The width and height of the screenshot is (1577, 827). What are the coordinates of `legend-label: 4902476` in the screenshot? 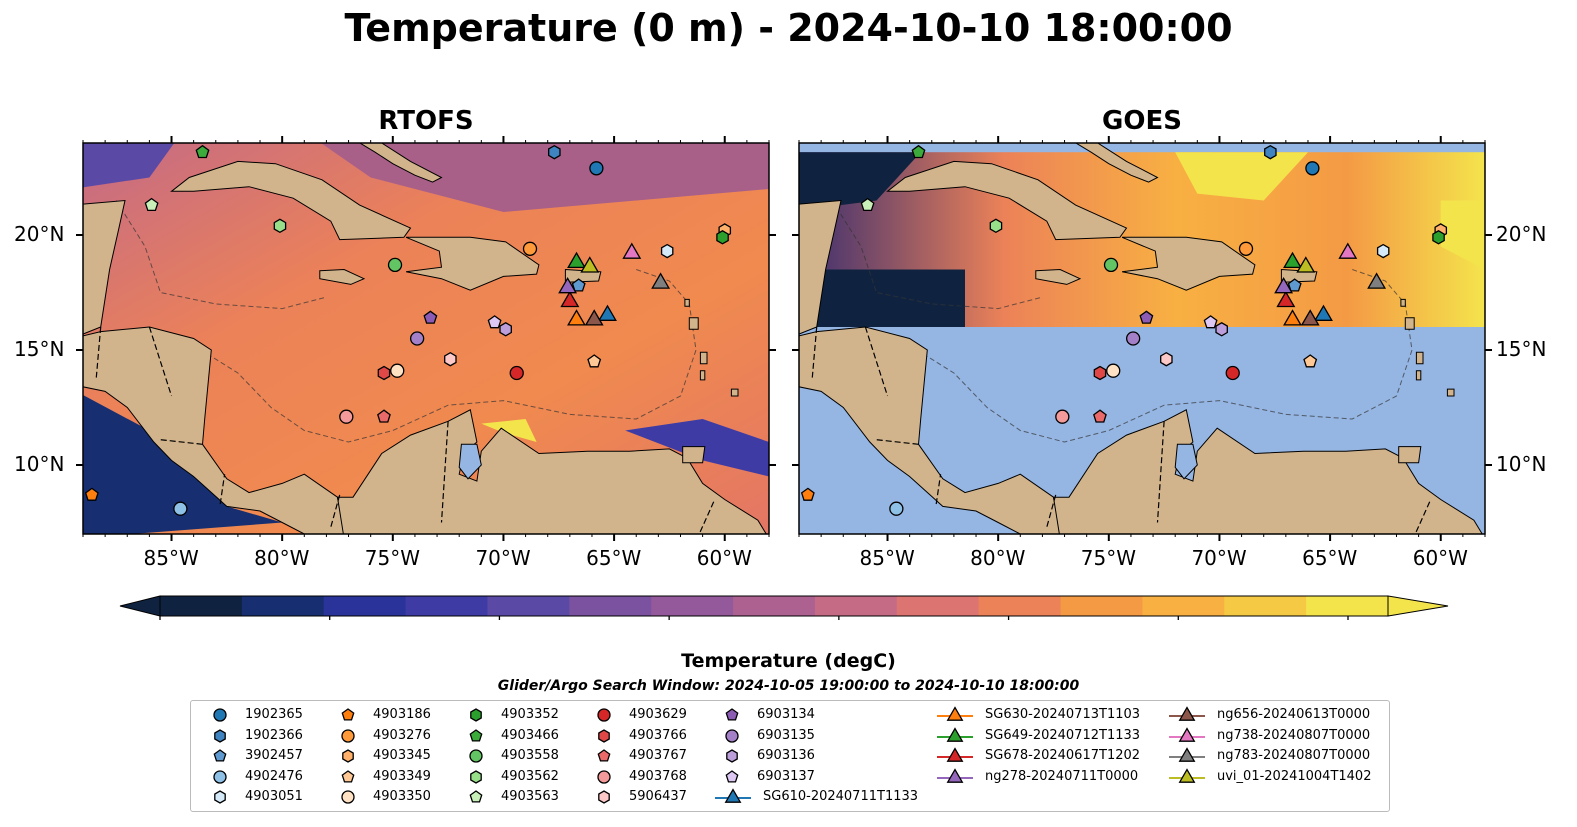 It's located at (274, 776).